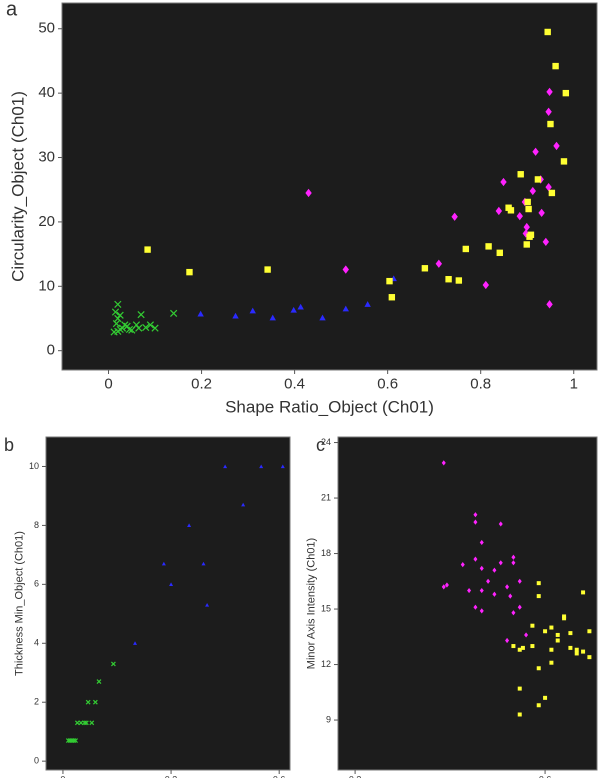  I want to click on x-tick-label: 0.3, so click(171, 776).